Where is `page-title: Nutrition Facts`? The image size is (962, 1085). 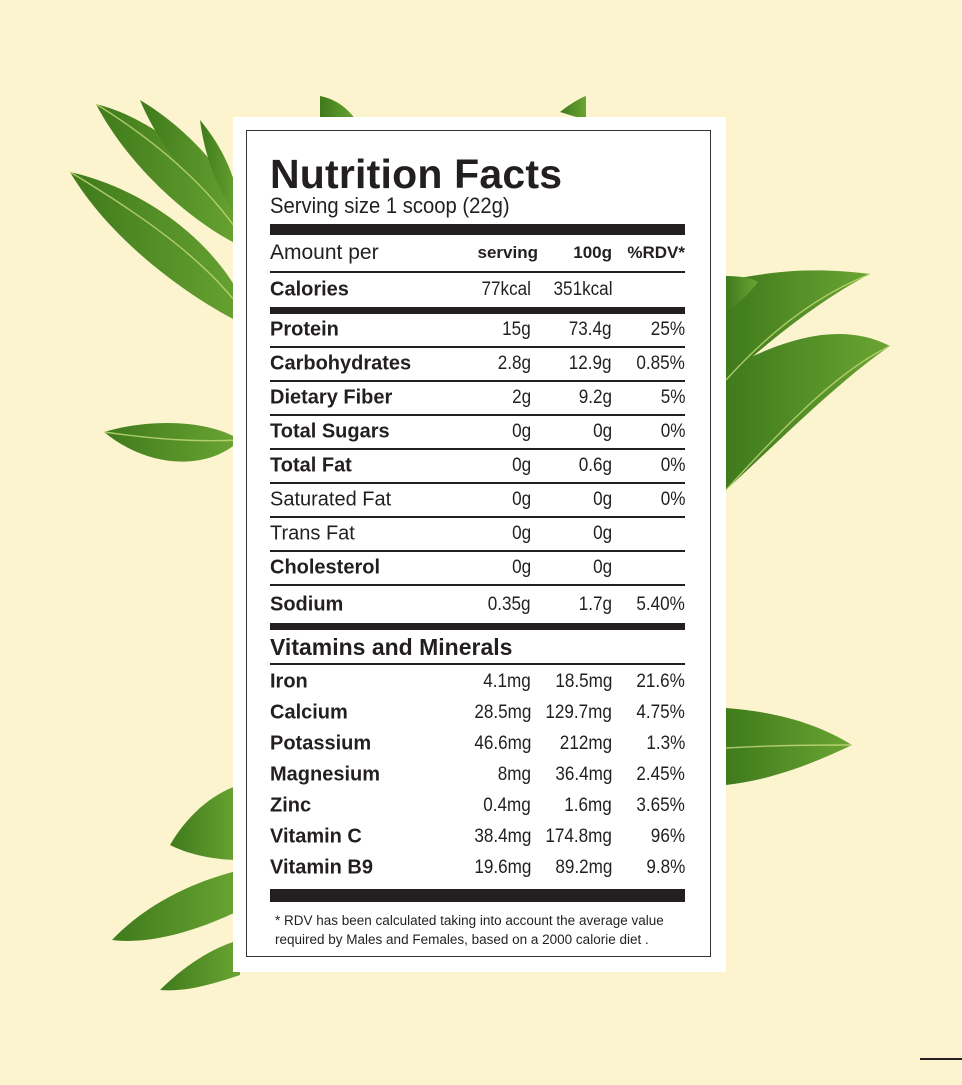
page-title: Nutrition Facts is located at coordinates (416, 174).